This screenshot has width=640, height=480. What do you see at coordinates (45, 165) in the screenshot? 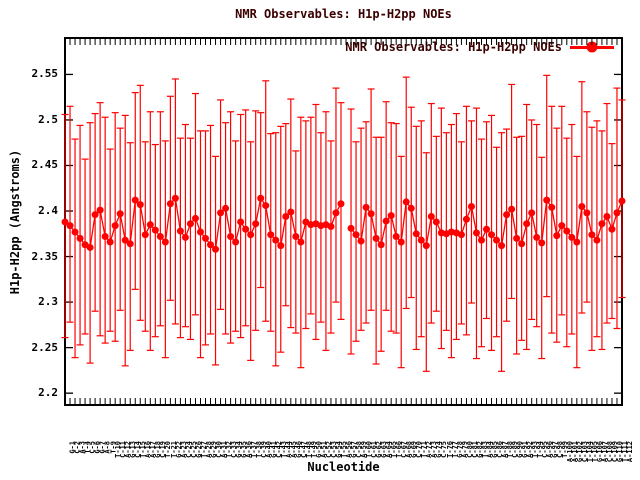
I see `y-tick-label: 2.45` at bounding box center [45, 165].